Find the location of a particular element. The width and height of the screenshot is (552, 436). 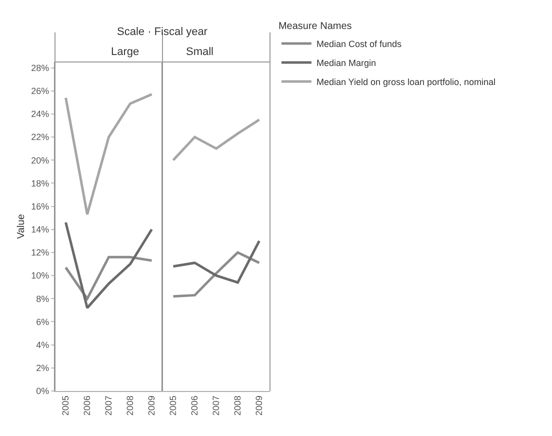

legend-label: Median Cost of funds is located at coordinates (359, 43).